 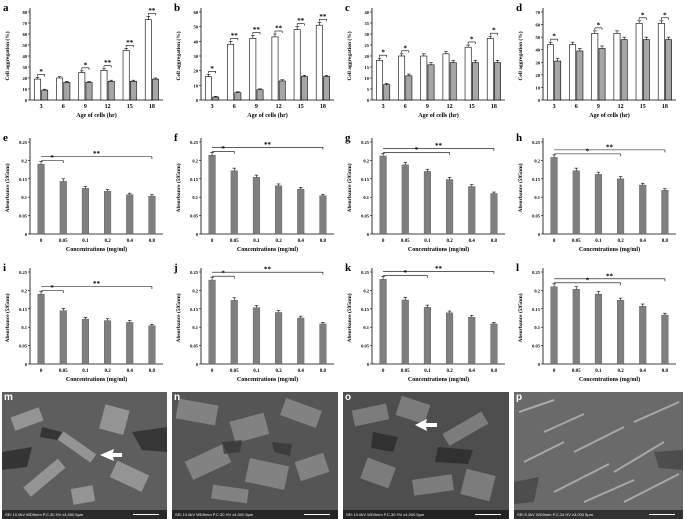 I want to click on y-tick-label: 50, so click(x=538, y=37).